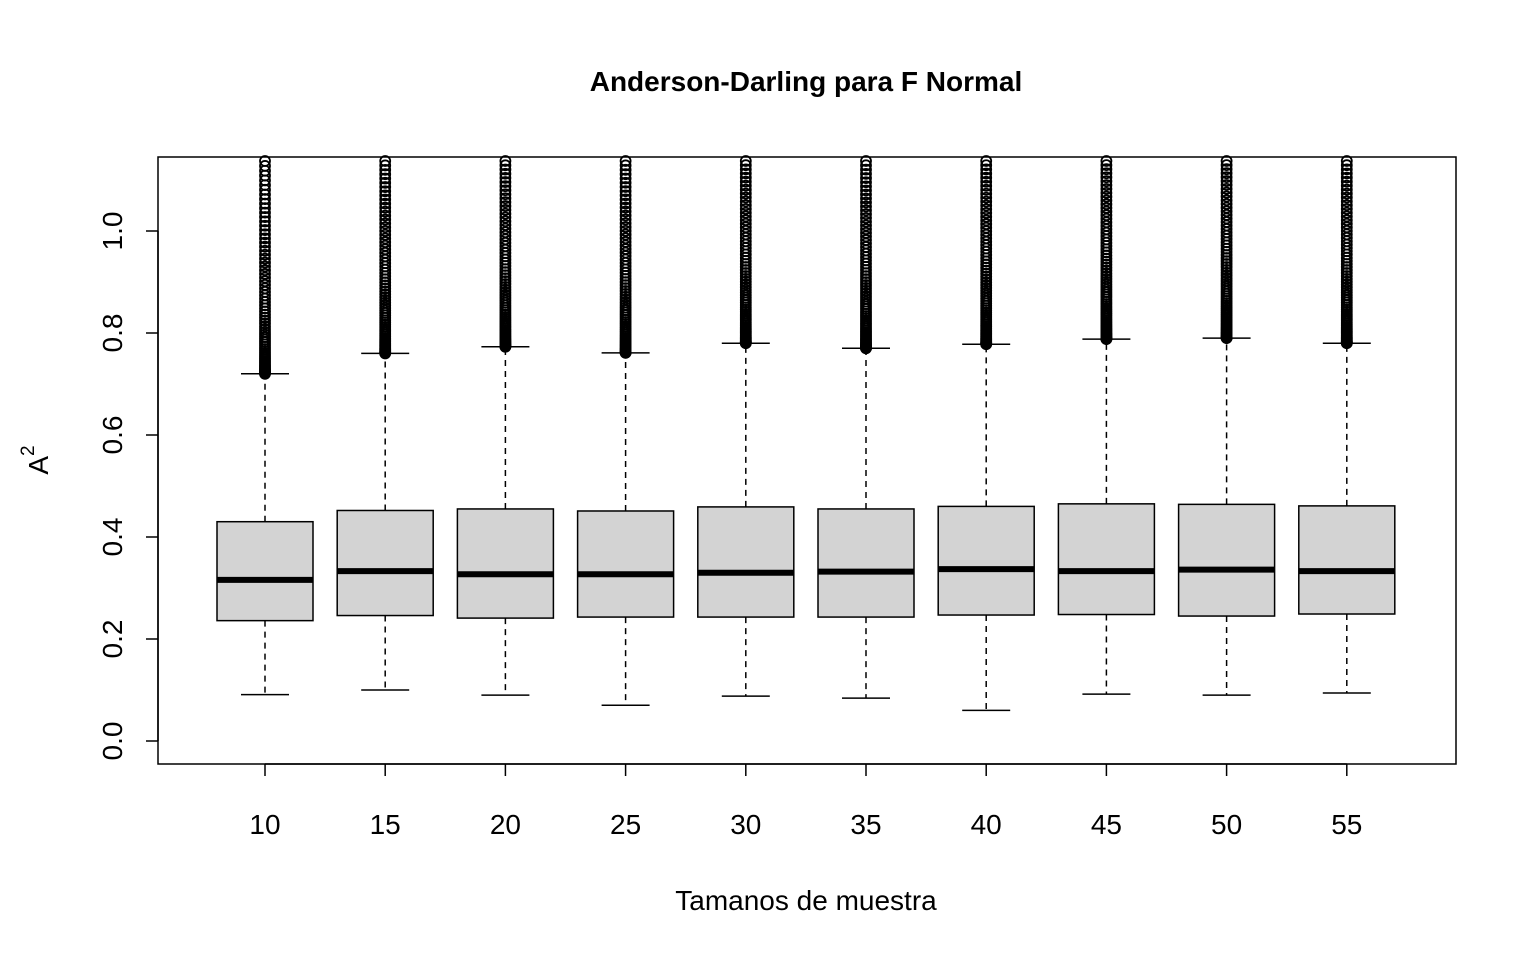  I want to click on y-axis-label-group: A2, so click(36, 459).